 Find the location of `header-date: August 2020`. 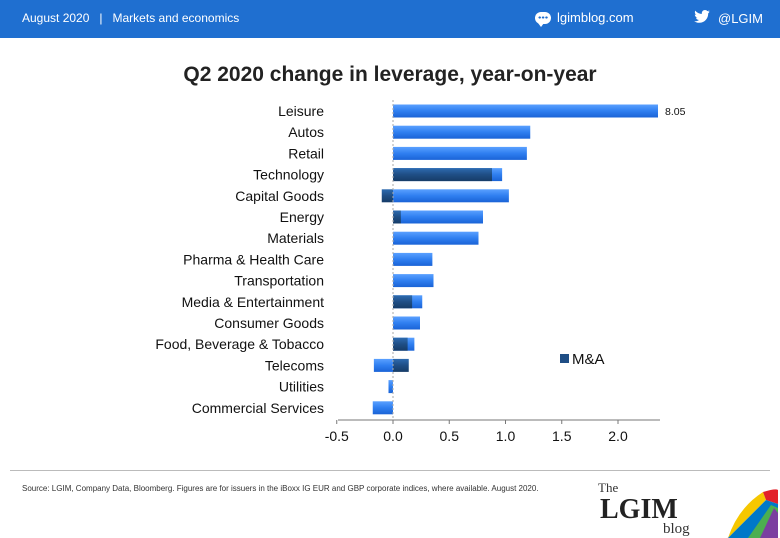

header-date: August 2020 is located at coordinates (56, 18).